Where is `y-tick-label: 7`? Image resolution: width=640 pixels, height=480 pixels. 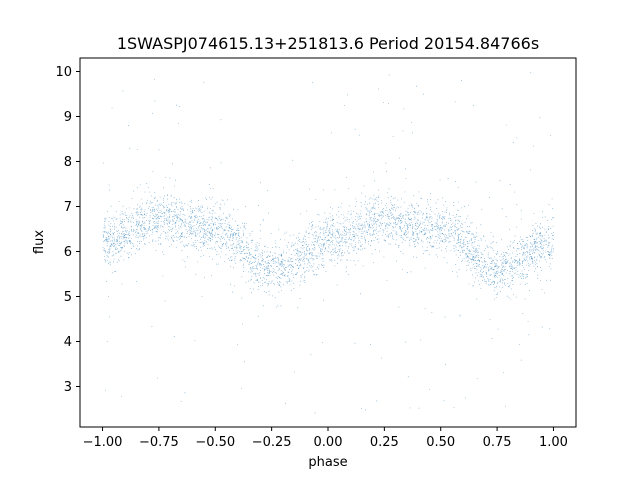 y-tick-label: 7 is located at coordinates (68, 207).